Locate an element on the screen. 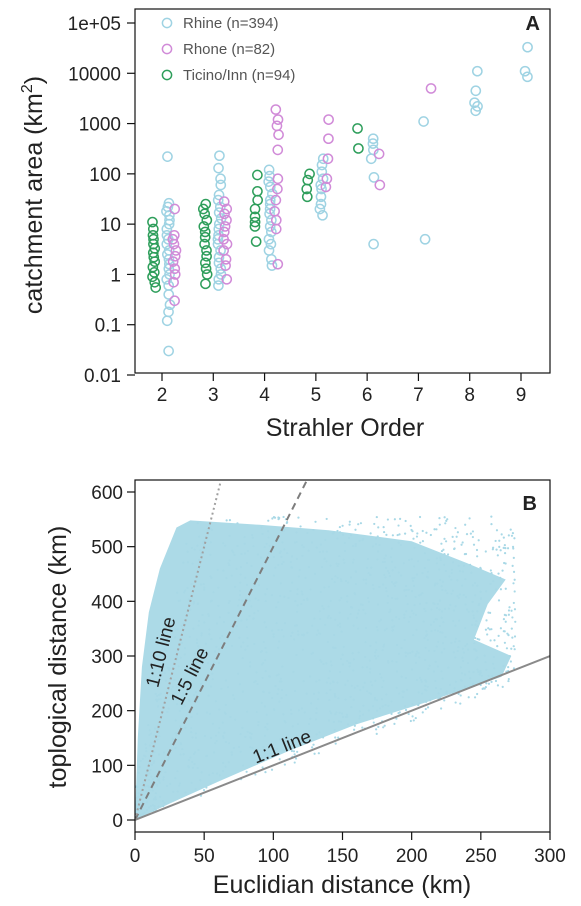 The width and height of the screenshot is (581, 906). panel-a-legend-label: Rhine (n=394) is located at coordinates (230, 23).